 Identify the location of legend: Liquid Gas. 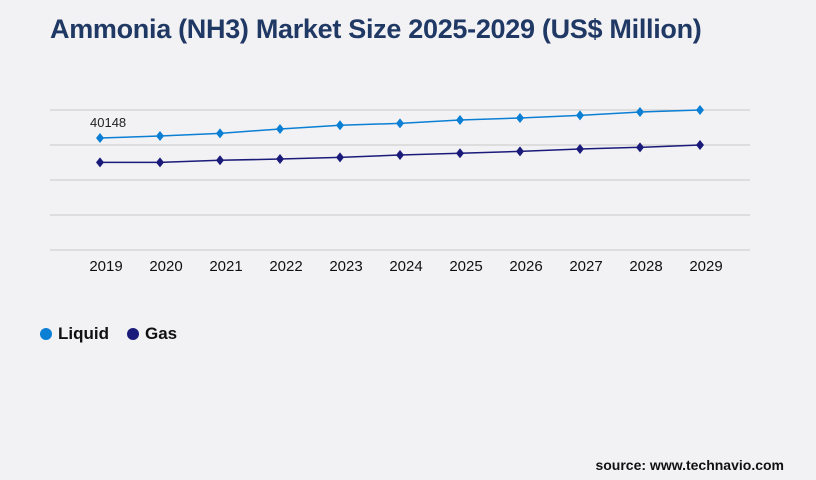
(108, 334).